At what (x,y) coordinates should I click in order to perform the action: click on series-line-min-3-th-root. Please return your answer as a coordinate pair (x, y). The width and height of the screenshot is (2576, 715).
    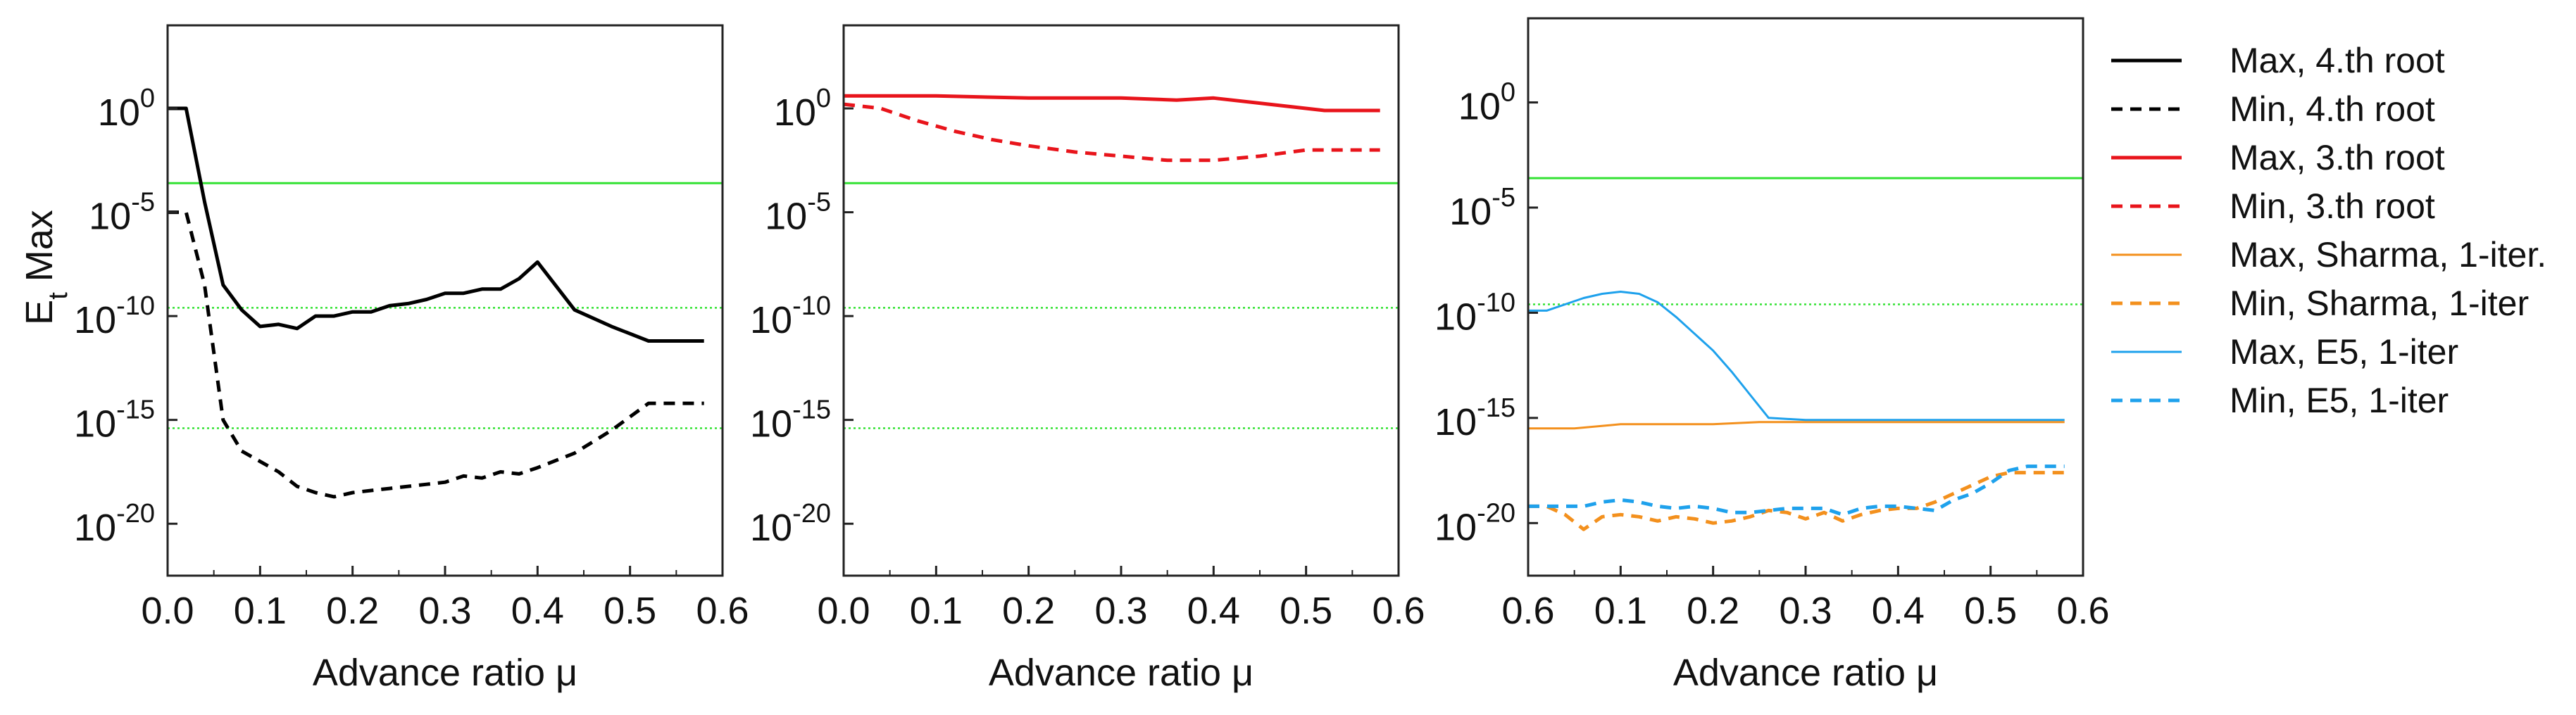
    Looking at the image, I should click on (1112, 132).